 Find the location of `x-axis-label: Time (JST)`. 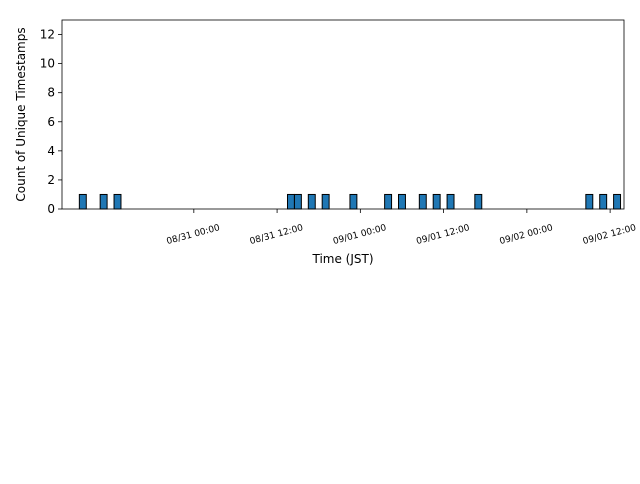

x-axis-label: Time (JST) is located at coordinates (342, 259).